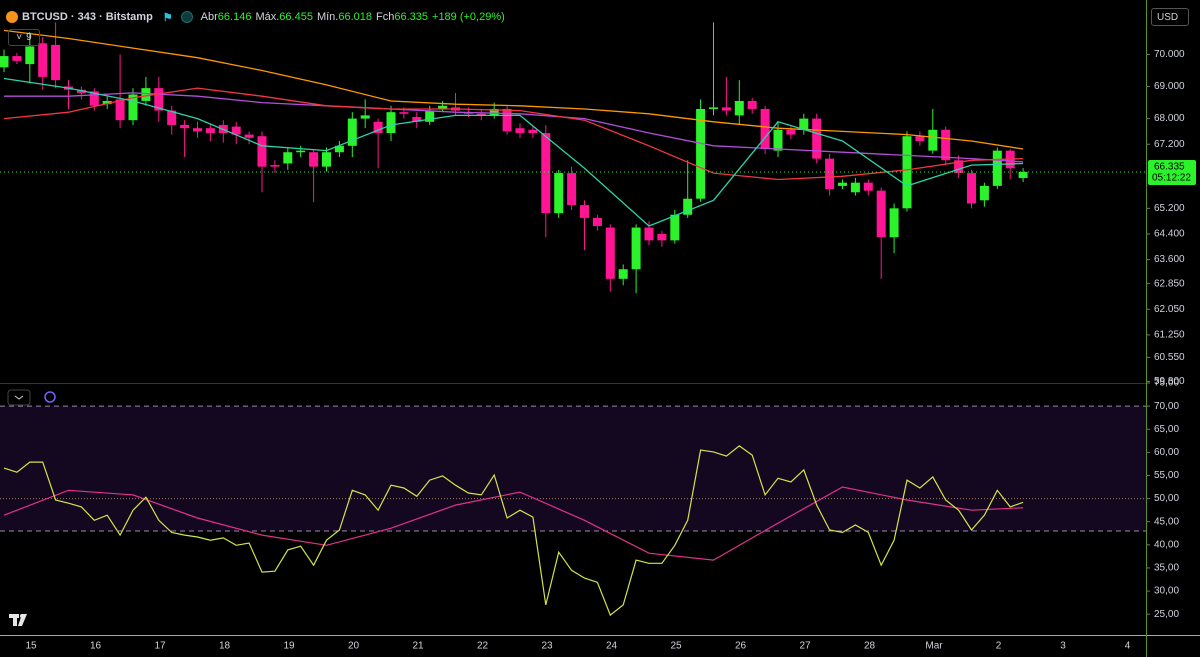 This screenshot has height=657, width=1200. Describe the element at coordinates (96, 646) in the screenshot. I see `x-tick-label: 16` at that location.